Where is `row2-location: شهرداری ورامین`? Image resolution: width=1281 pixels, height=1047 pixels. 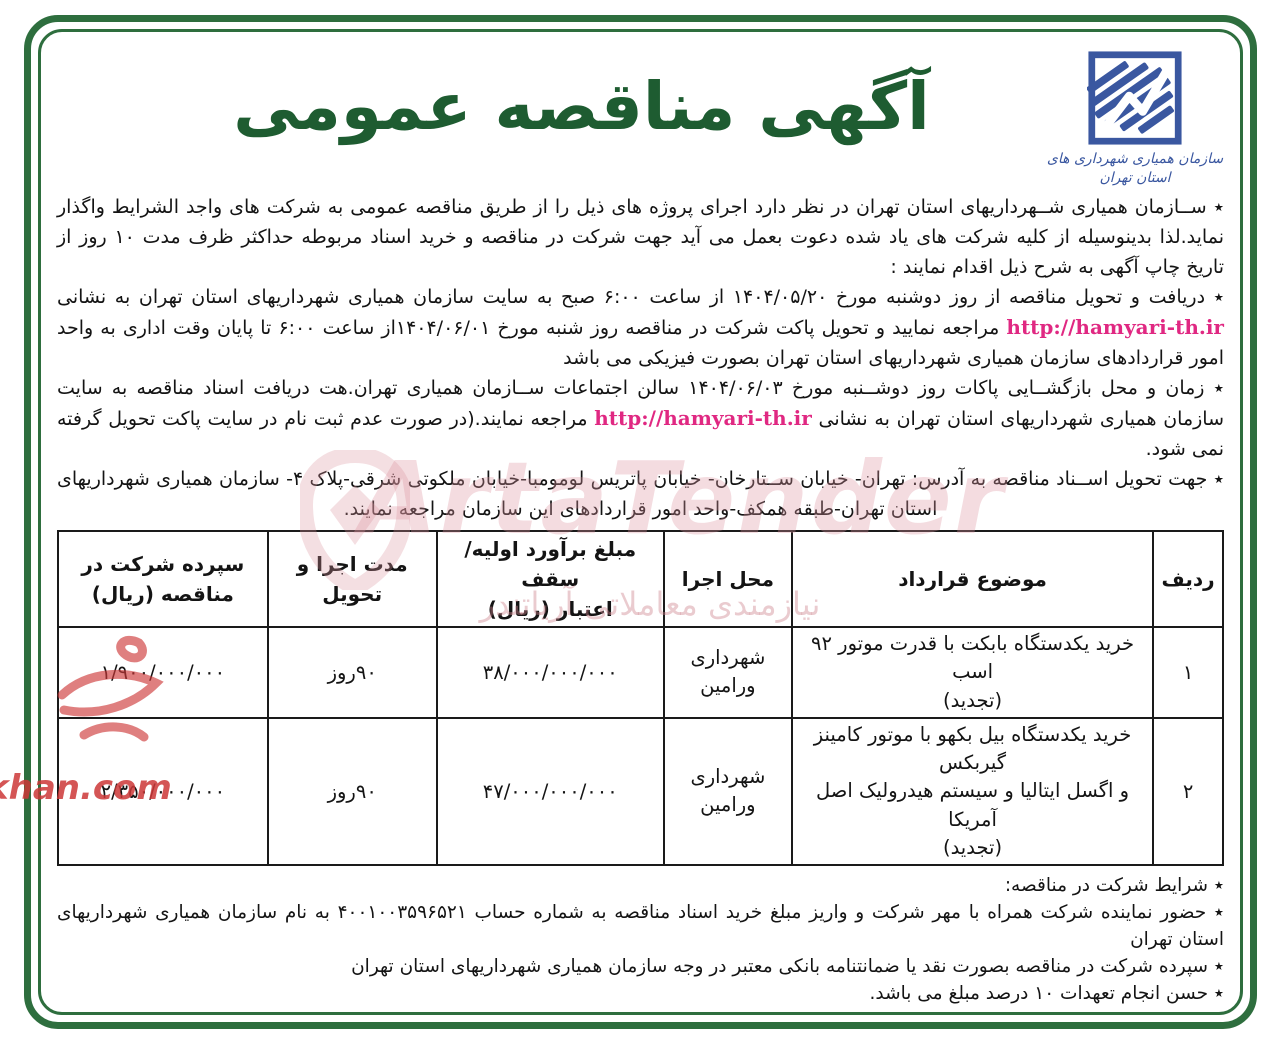 row2-location: شهرداری ورامین is located at coordinates (727, 791).